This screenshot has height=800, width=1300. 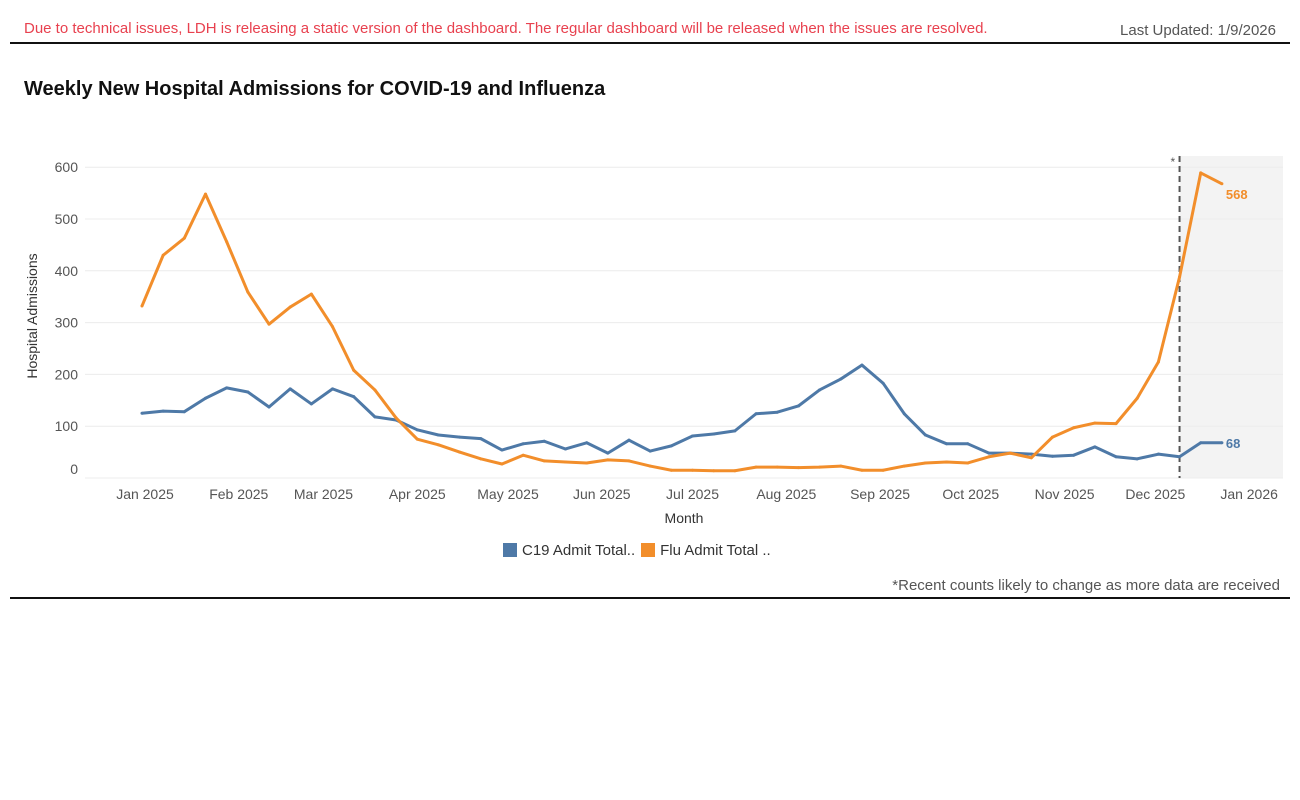 What do you see at coordinates (715, 550) in the screenshot?
I see `legend-label-flu: Flu Admit Total ..` at bounding box center [715, 550].